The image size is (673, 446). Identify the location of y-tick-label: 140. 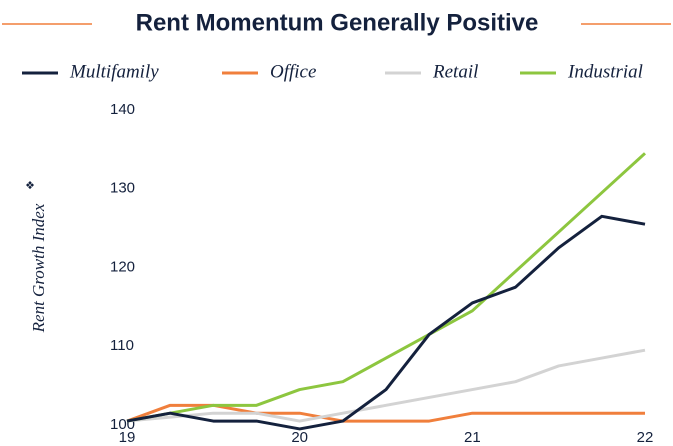
(122, 109).